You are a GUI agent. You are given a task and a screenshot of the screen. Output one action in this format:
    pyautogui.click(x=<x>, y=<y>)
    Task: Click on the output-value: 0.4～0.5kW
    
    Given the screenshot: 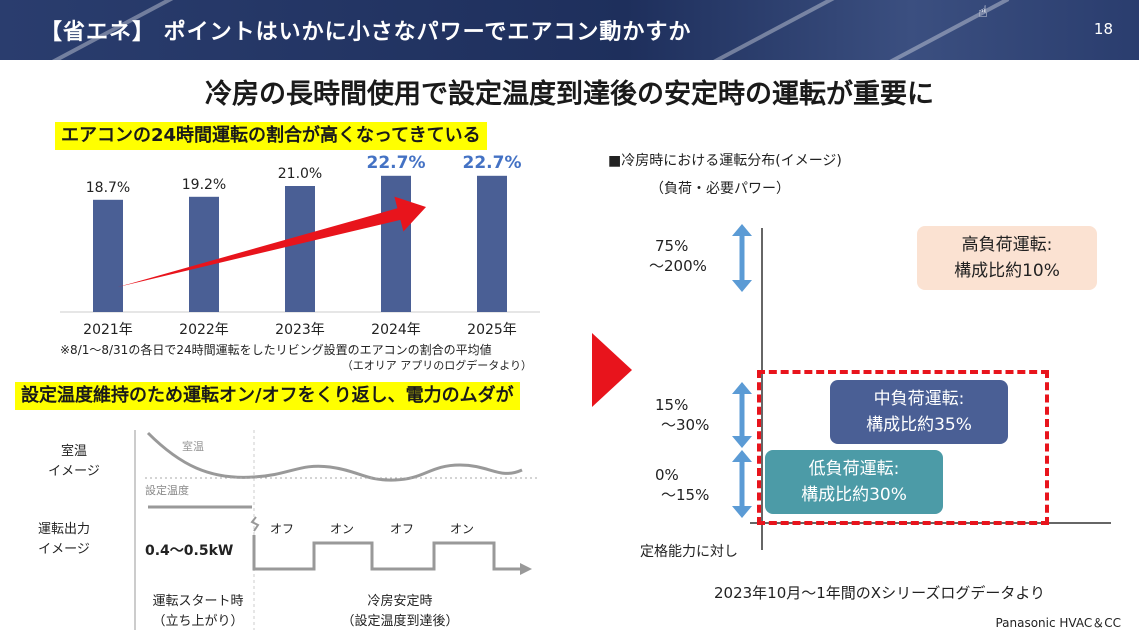 What is the action you would take?
    pyautogui.click(x=189, y=551)
    